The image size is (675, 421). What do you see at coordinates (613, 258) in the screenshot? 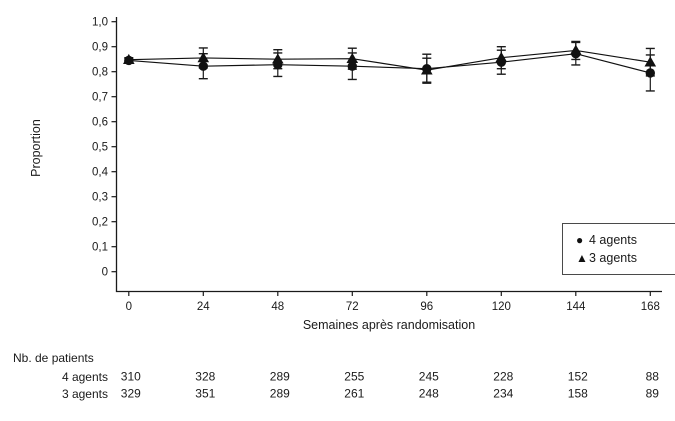
I see `legend-label: 3 agents` at bounding box center [613, 258].